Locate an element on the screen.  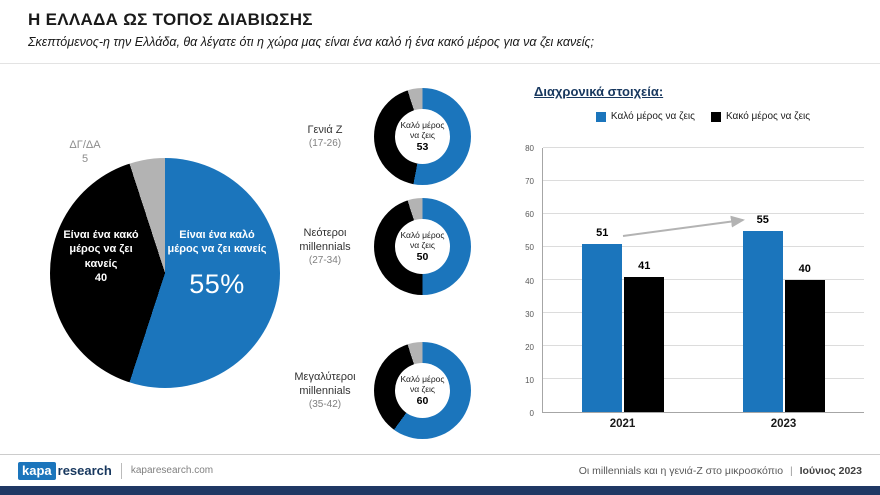
pie-bad-value: 40 is located at coordinates (101, 277).